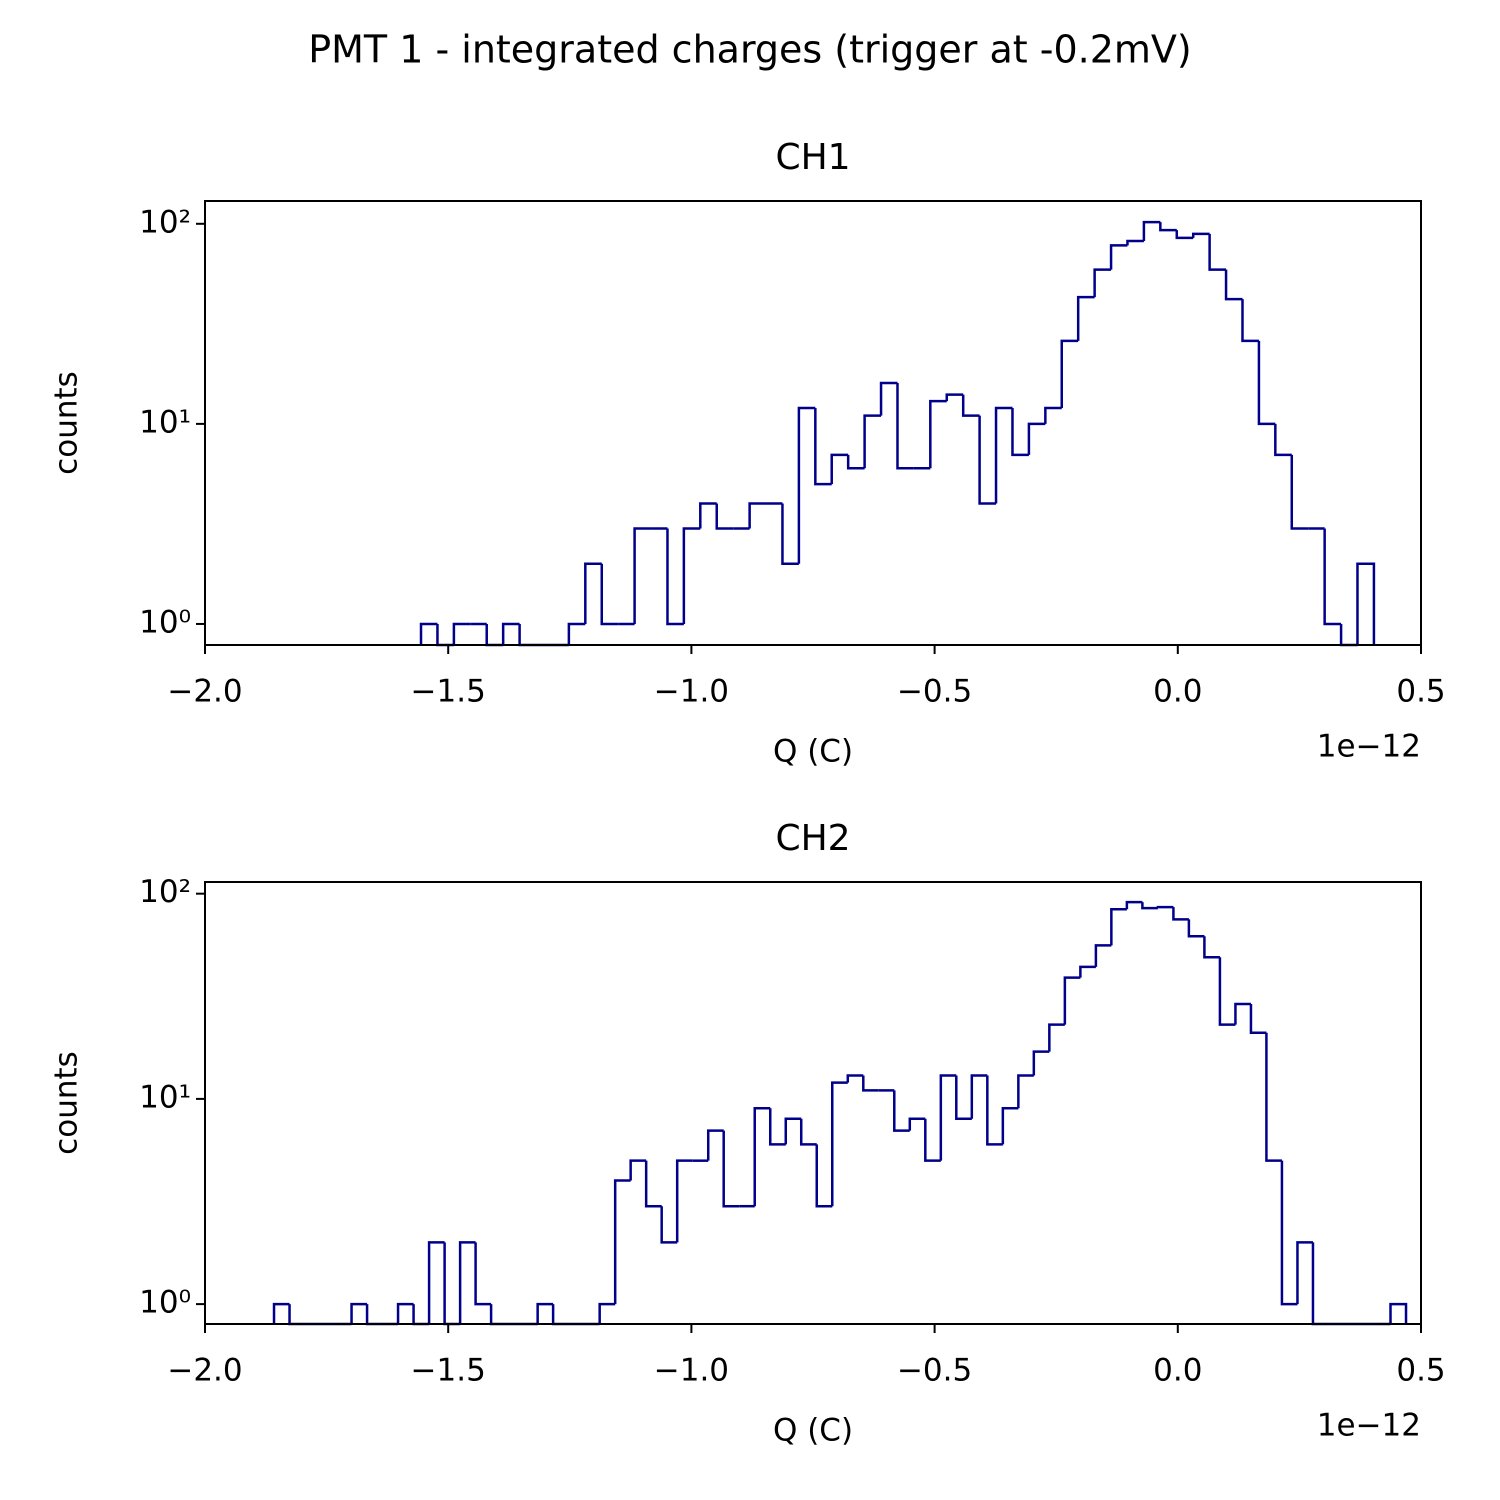 The width and height of the screenshot is (1500, 1500). What do you see at coordinates (812, 838) in the screenshot?
I see `axes-title: CH2` at bounding box center [812, 838].